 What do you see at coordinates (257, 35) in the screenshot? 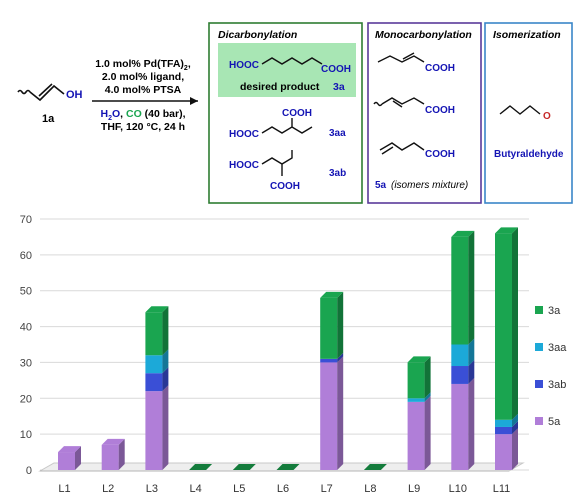
I see `dicarbonylation-title: Dicarbonylation` at bounding box center [257, 35].